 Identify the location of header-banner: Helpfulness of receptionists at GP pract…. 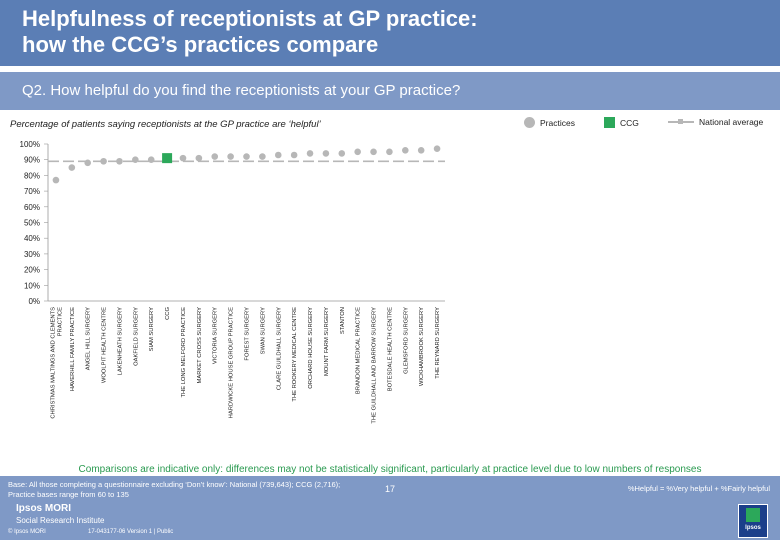
(390, 33).